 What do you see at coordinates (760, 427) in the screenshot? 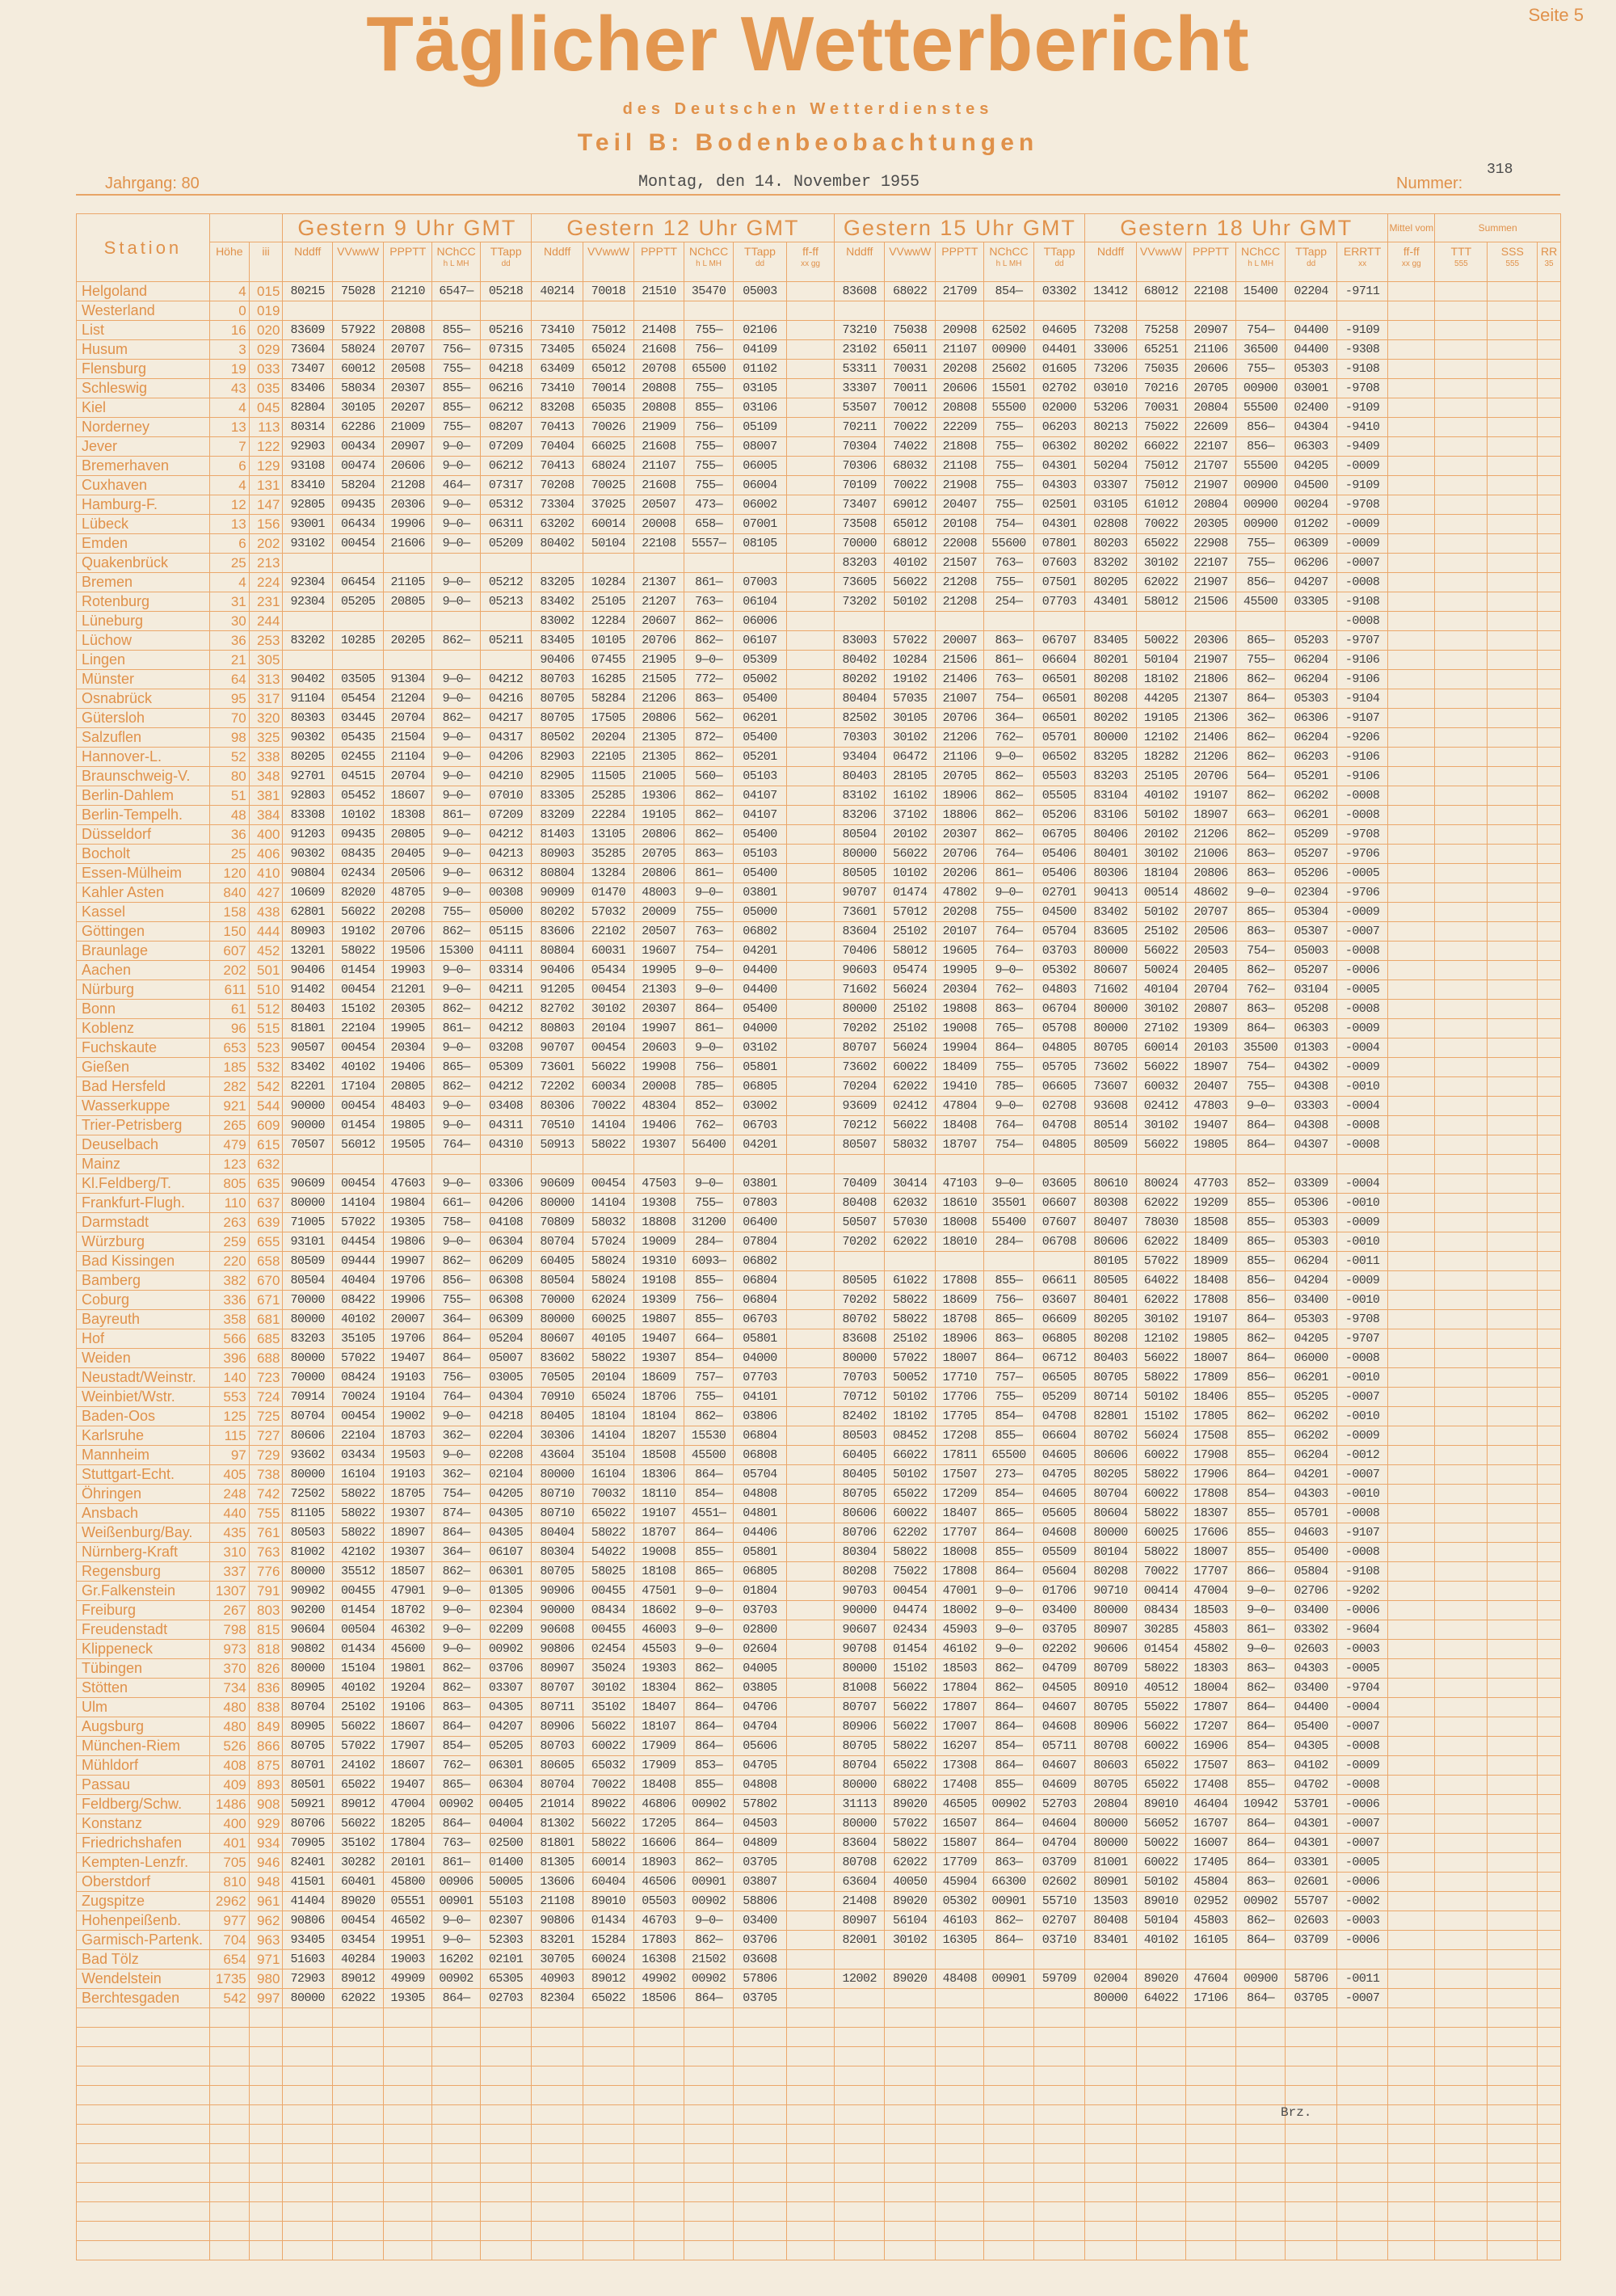
I see `observation: 05109` at bounding box center [760, 427].